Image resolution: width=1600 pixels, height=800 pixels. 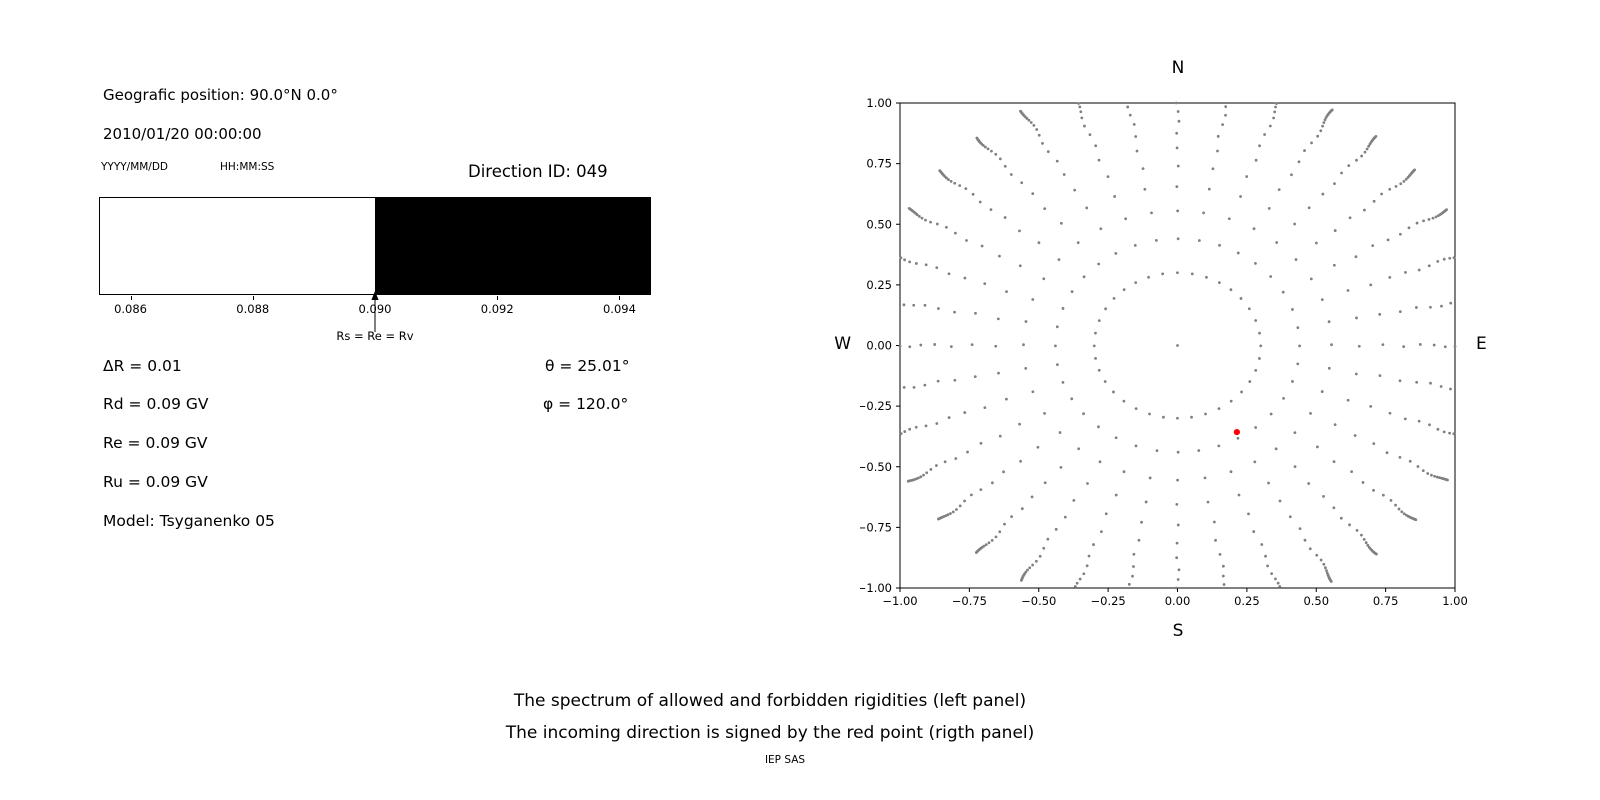 What do you see at coordinates (538, 171) in the screenshot?
I see `direction-id-label: Direction ID: 049` at bounding box center [538, 171].